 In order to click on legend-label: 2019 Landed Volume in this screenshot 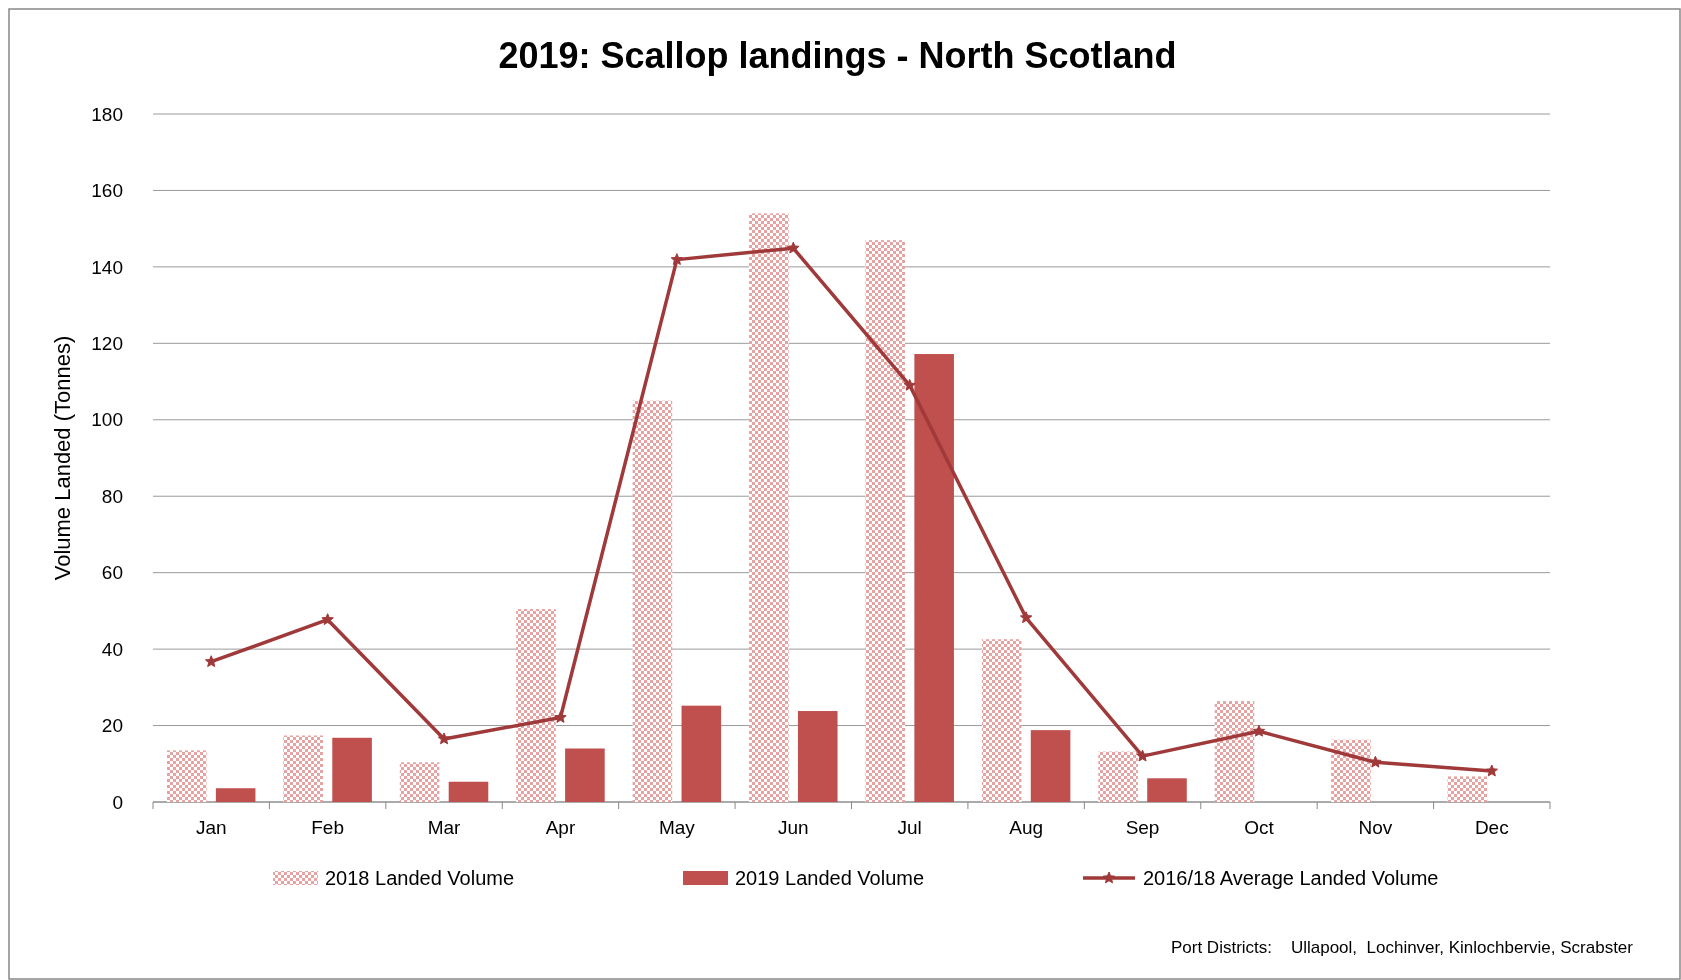, I will do `click(830, 878)`.